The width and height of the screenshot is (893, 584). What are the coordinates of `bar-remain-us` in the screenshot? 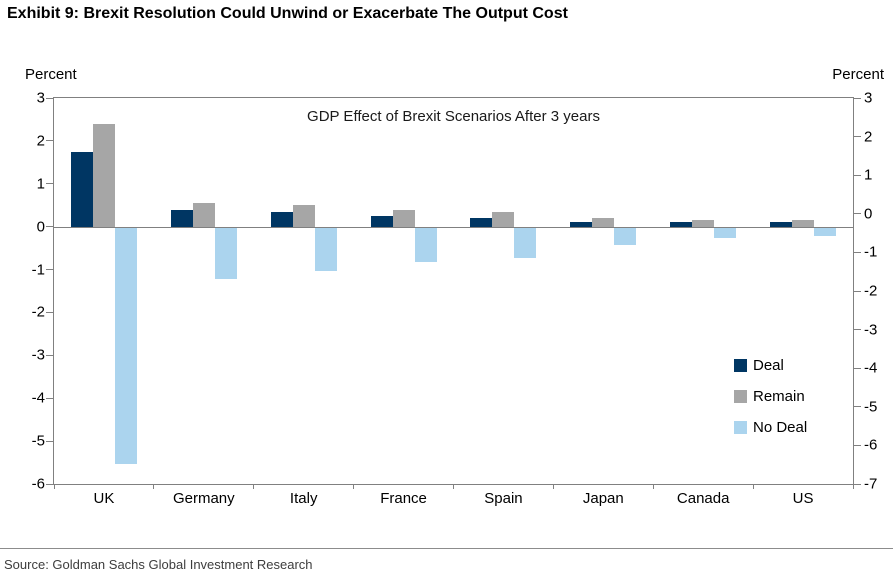 It's located at (803, 223).